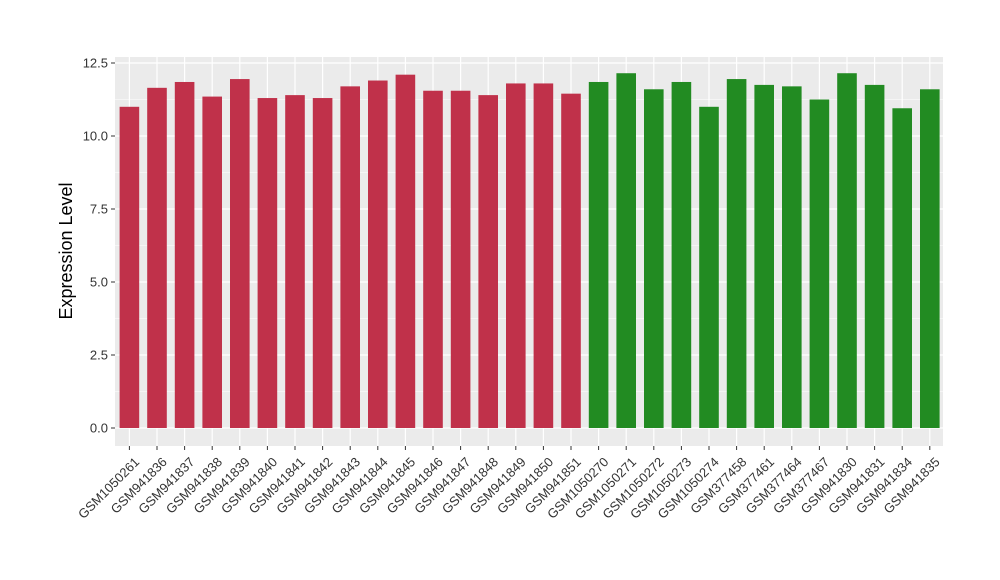 The height and width of the screenshot is (580, 1000). Describe the element at coordinates (95, 63) in the screenshot. I see `y-tick-label: 12.5` at that location.